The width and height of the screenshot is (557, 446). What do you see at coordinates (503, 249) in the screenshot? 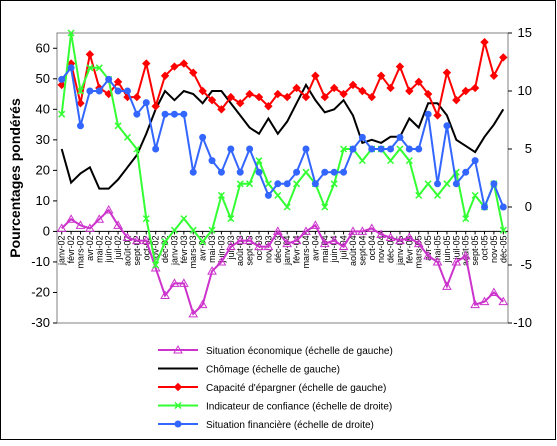
I see `x-tick-label: déc-05` at bounding box center [503, 249].